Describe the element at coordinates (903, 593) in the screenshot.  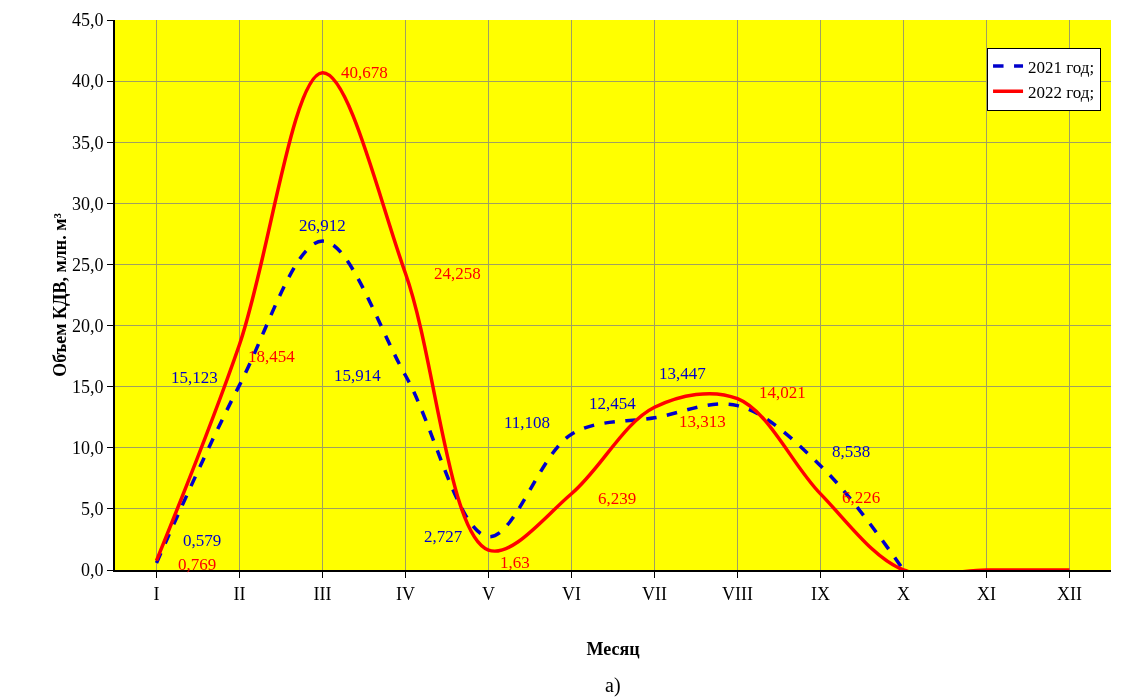
I see `x-tick-label: X` at that location.